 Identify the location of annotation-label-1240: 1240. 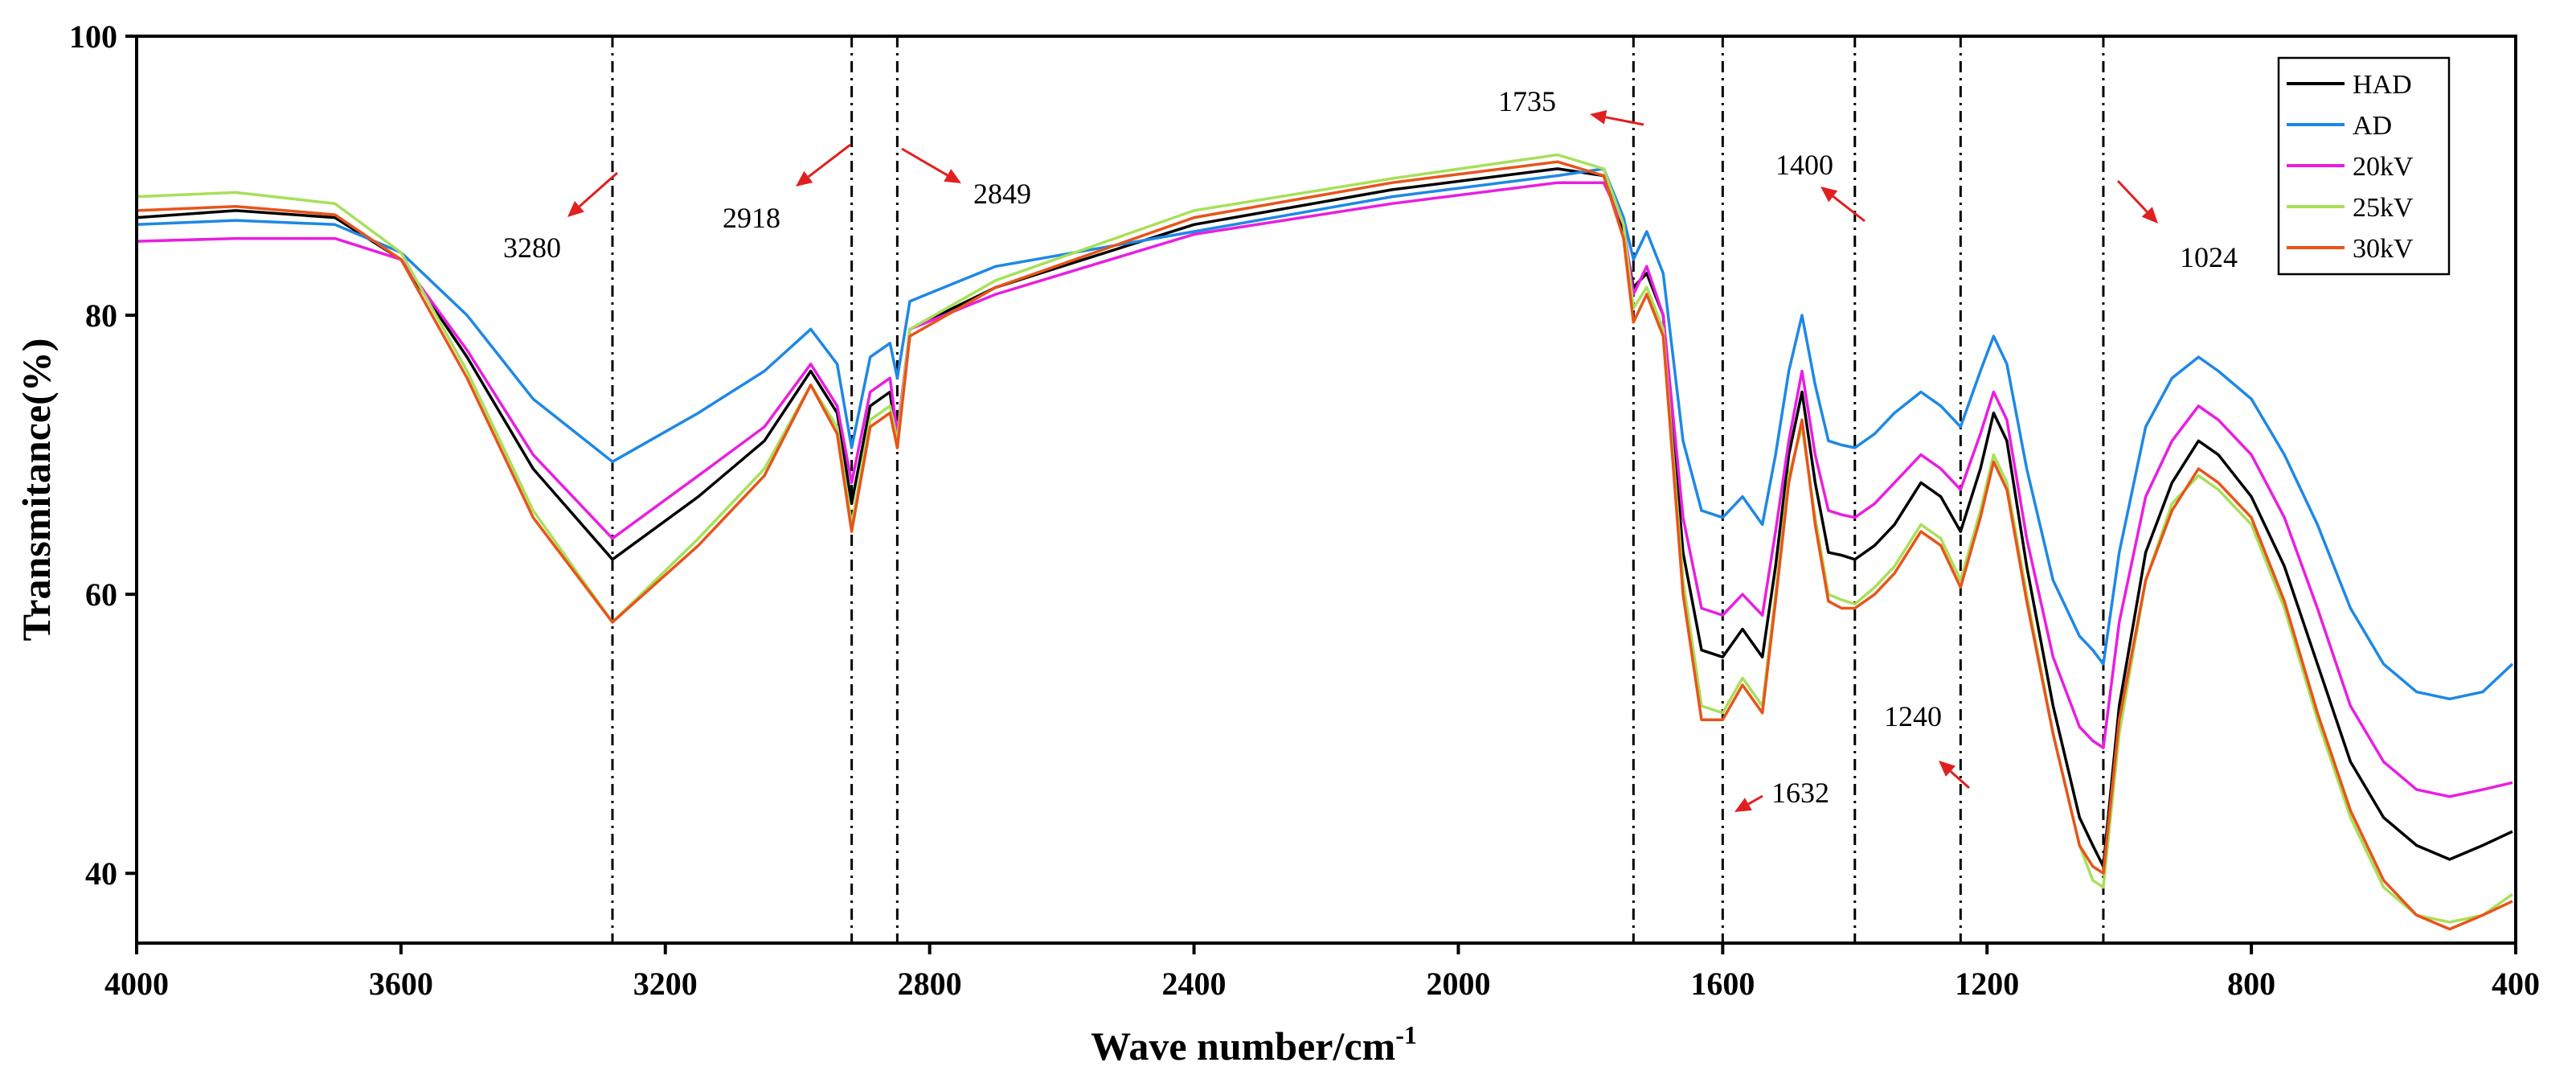
(1913, 716).